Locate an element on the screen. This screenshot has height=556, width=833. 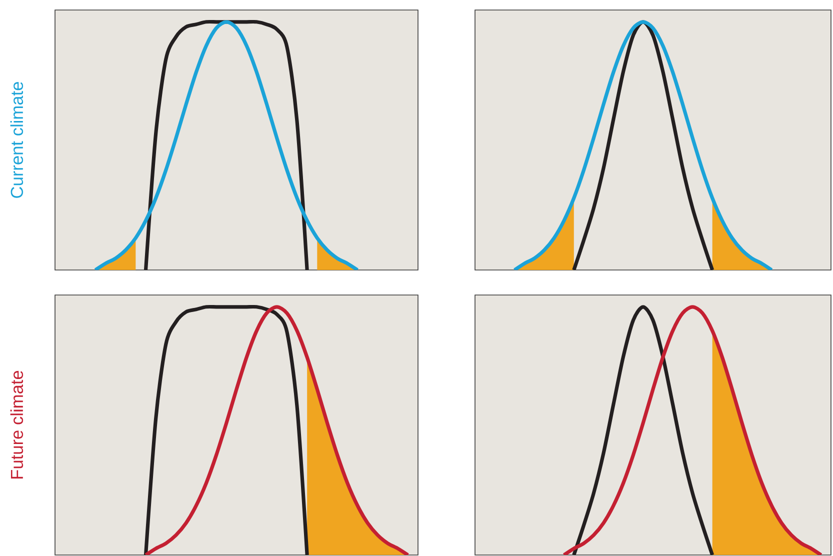
y-axis-title: Future climate is located at coordinates (17, 424).